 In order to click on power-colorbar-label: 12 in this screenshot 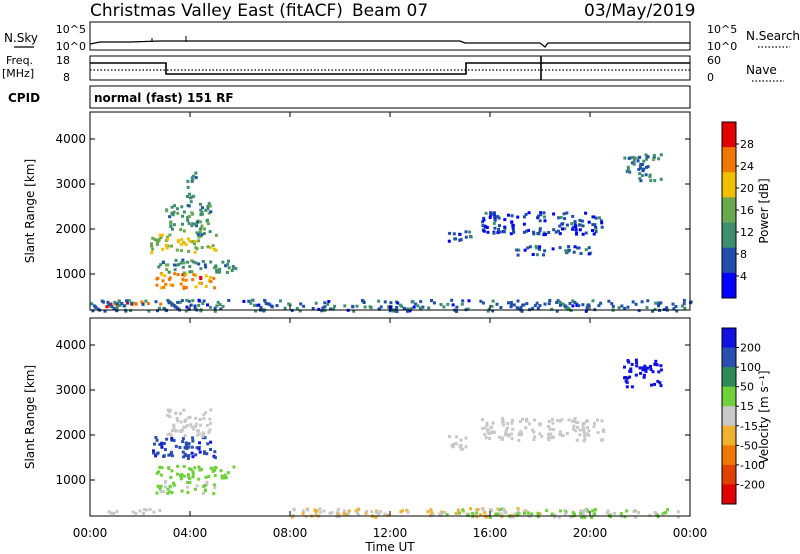, I will do `click(747, 232)`.